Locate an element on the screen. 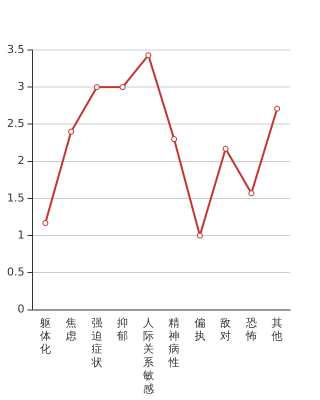 This screenshot has width=320, height=400. x-tick-label: 焦虑 is located at coordinates (71, 329).